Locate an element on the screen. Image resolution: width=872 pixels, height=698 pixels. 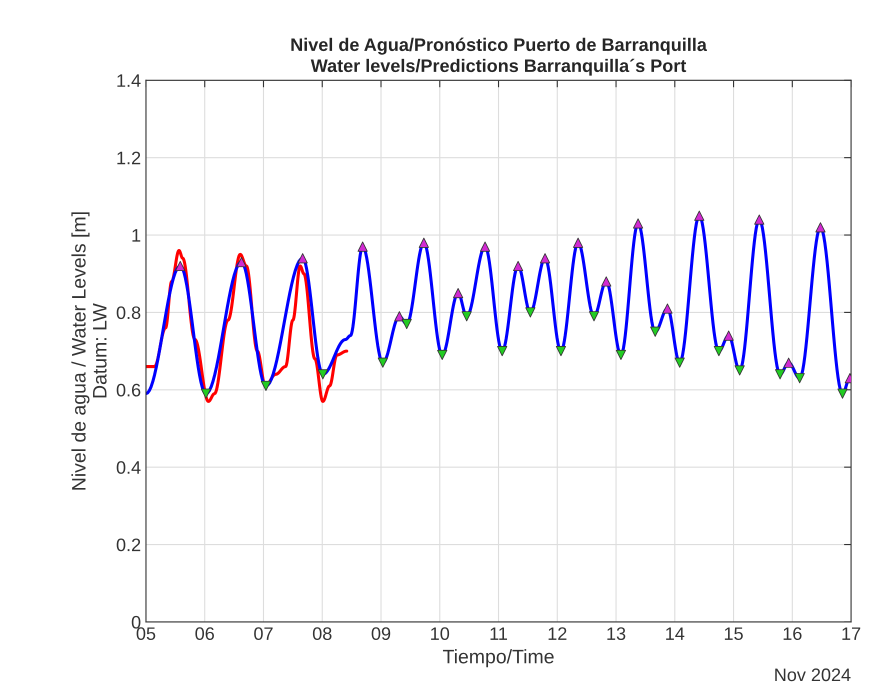
y-tick-label: 0 is located at coordinates (136, 622).